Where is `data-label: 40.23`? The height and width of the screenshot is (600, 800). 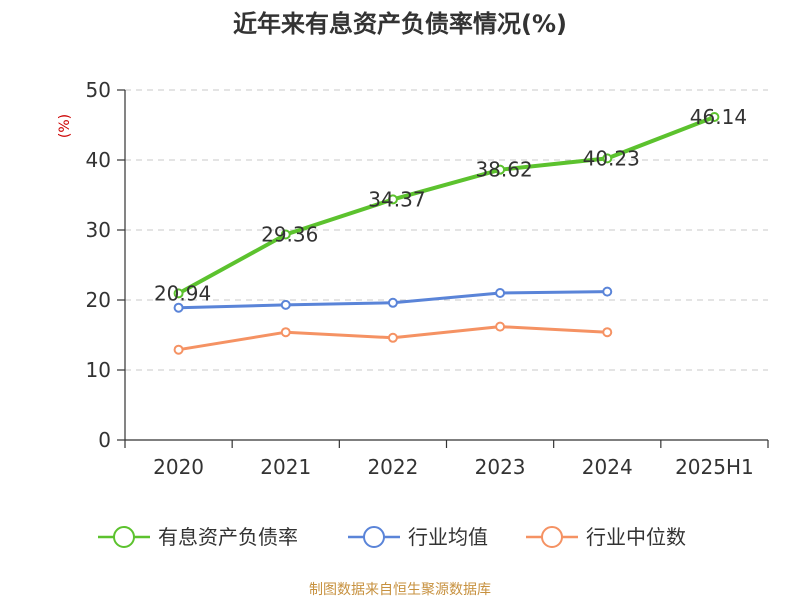 data-label: 40.23 is located at coordinates (611, 158).